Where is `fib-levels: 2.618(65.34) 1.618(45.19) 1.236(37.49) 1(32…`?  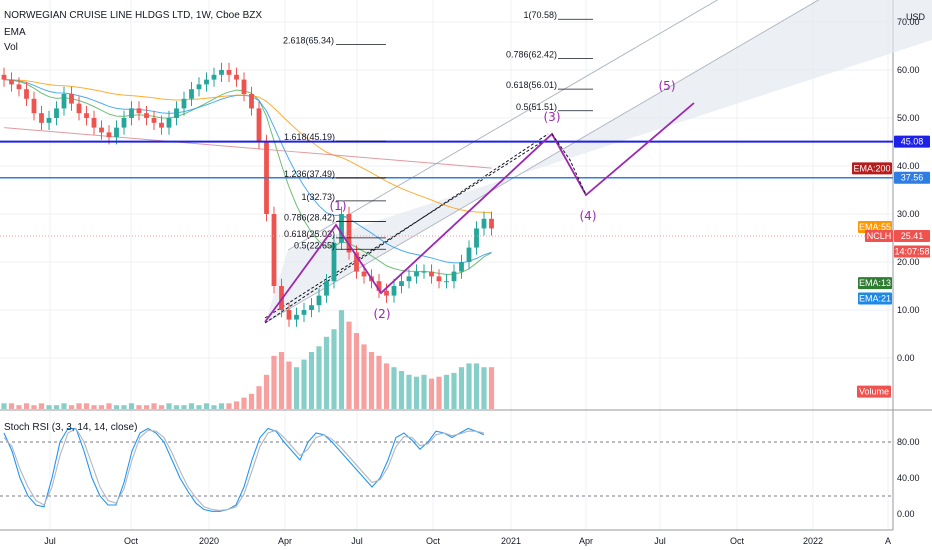 fib-levels: 2.618(65.34) 1.618(45.19) 1.236(37.49) 1(32… is located at coordinates (438, 130).